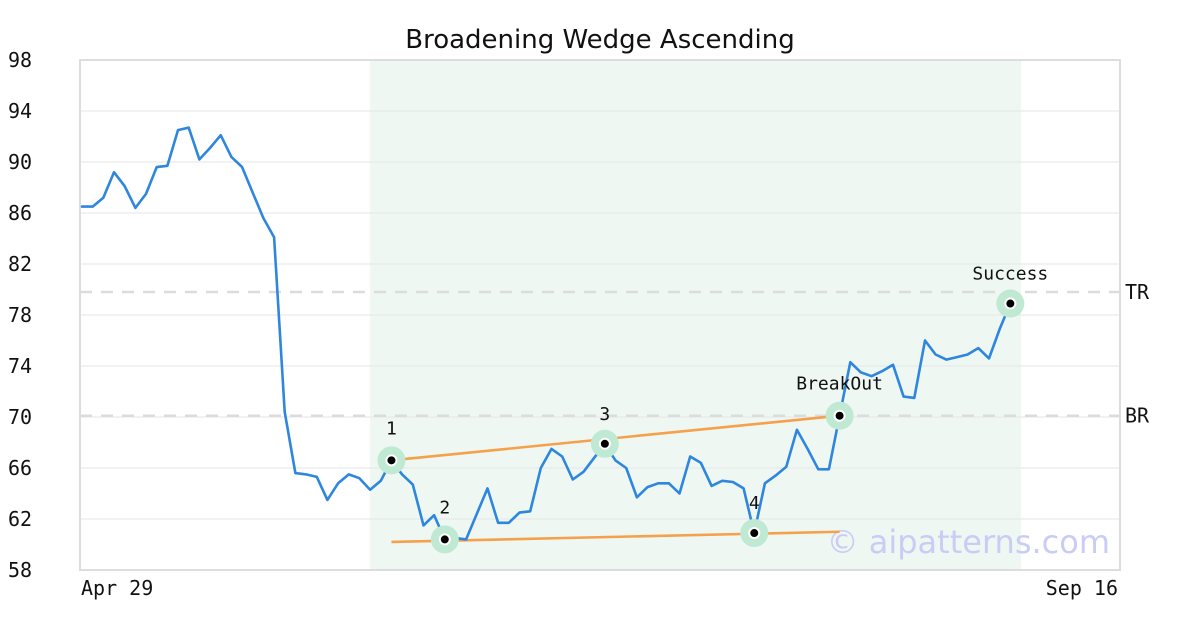  Describe the element at coordinates (20, 366) in the screenshot. I see `y-tick-label: 74` at that location.